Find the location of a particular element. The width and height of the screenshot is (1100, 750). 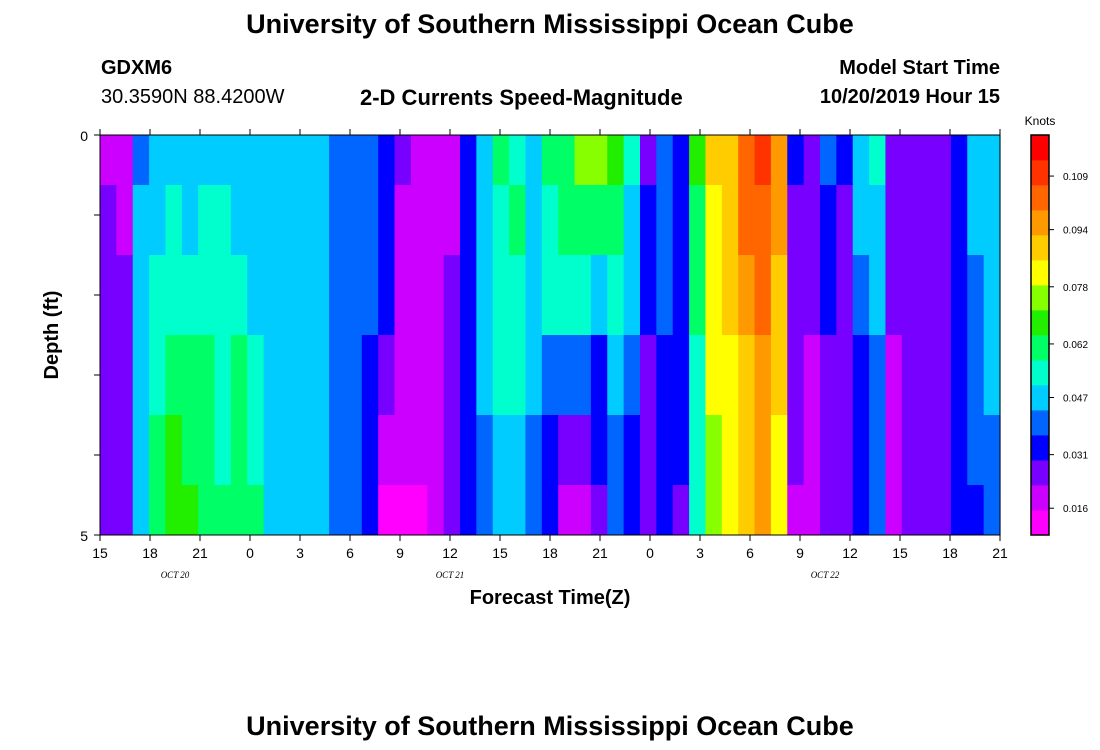

x-tick-label: 18 is located at coordinates (150, 553).